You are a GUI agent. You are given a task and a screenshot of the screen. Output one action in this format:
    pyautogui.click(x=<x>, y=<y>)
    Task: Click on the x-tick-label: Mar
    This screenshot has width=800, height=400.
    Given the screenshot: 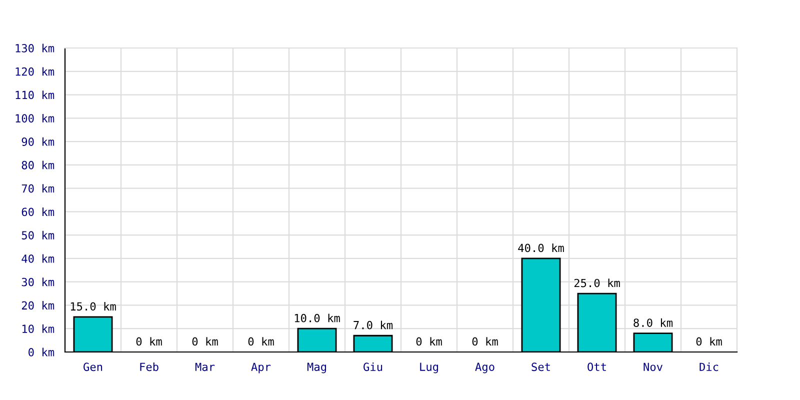 What is the action you would take?
    pyautogui.click(x=205, y=367)
    